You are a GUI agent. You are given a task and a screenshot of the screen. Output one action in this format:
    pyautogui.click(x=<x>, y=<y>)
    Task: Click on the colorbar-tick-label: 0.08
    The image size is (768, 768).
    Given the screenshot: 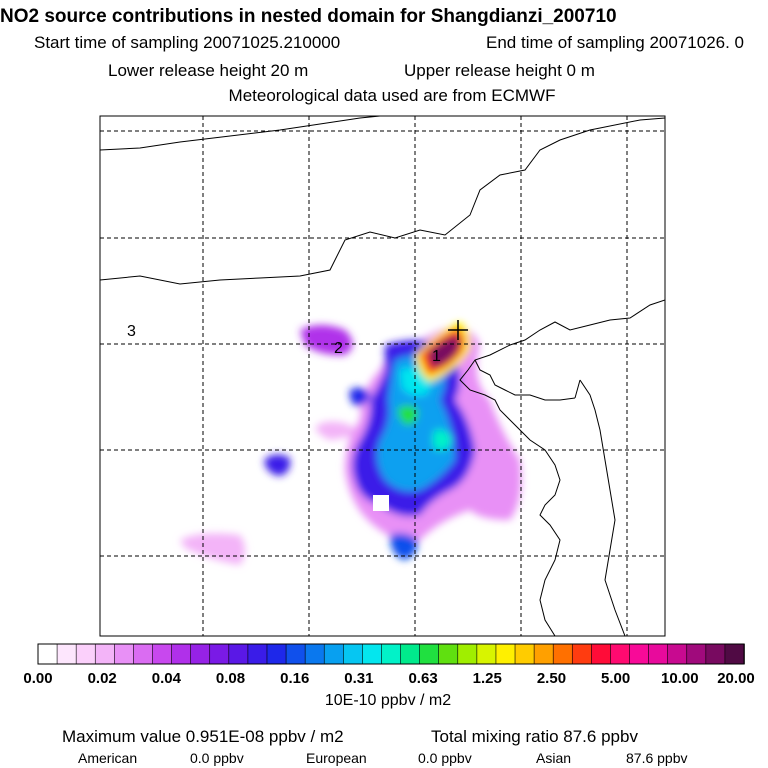 What is the action you would take?
    pyautogui.click(x=230, y=678)
    